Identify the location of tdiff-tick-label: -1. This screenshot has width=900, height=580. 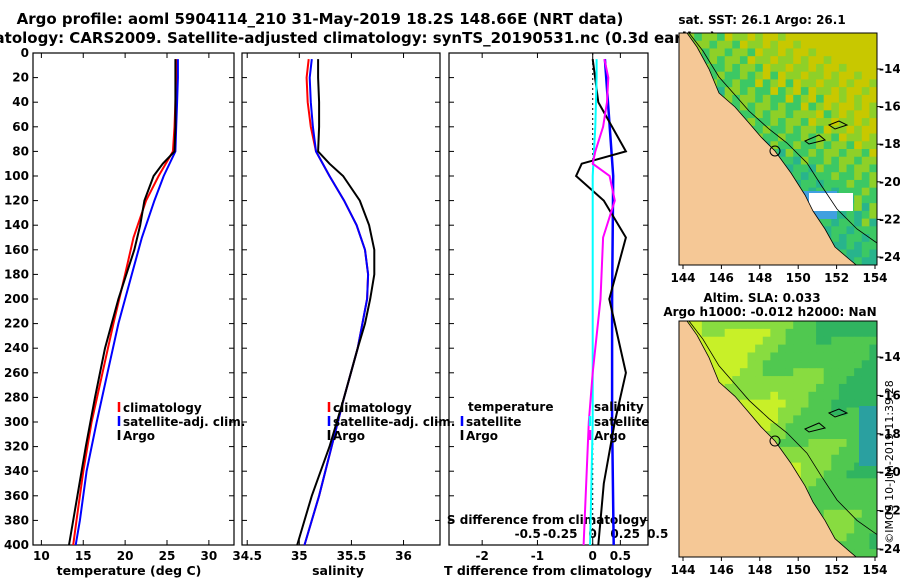
(537, 556).